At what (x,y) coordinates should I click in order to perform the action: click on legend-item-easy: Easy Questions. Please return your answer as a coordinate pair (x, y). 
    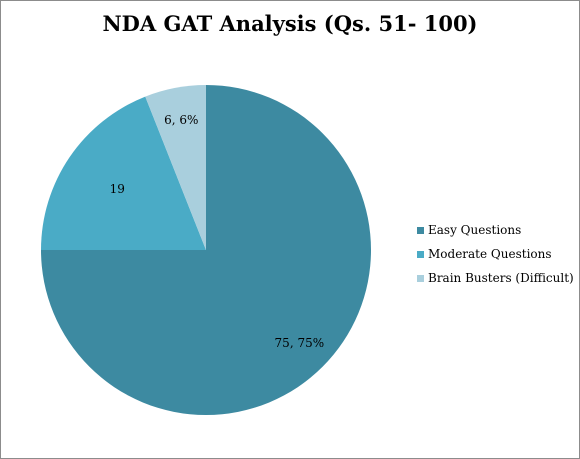
    Looking at the image, I should click on (495, 230).